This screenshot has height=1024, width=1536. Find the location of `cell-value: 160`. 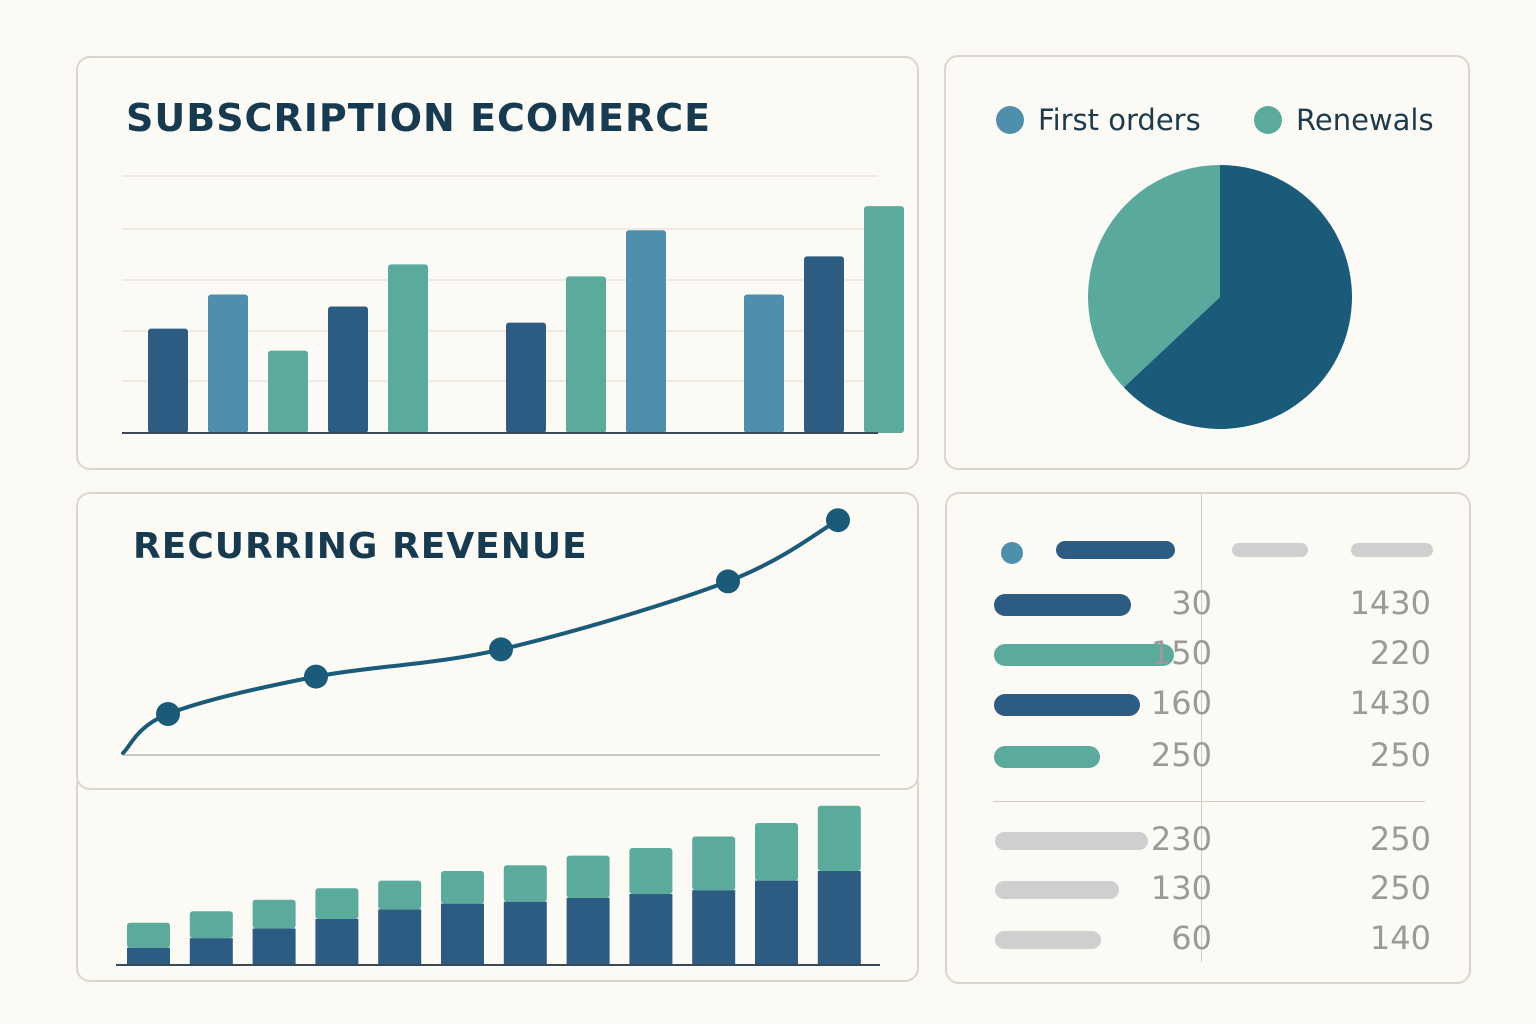

cell-value: 160 is located at coordinates (1181, 703).